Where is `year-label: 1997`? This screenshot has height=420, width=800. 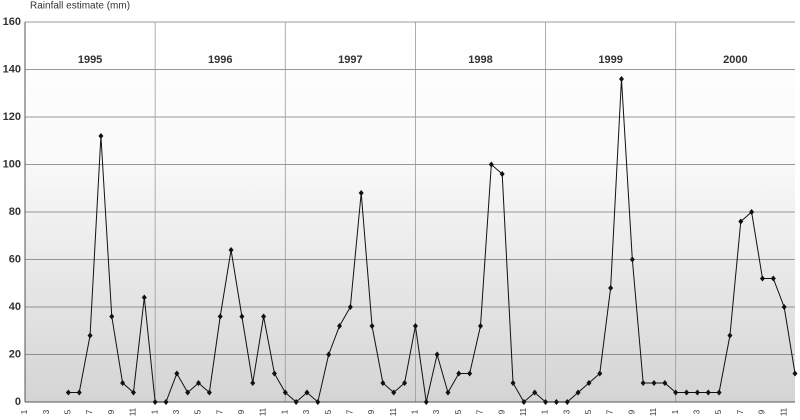 year-label: 1997 is located at coordinates (350, 60).